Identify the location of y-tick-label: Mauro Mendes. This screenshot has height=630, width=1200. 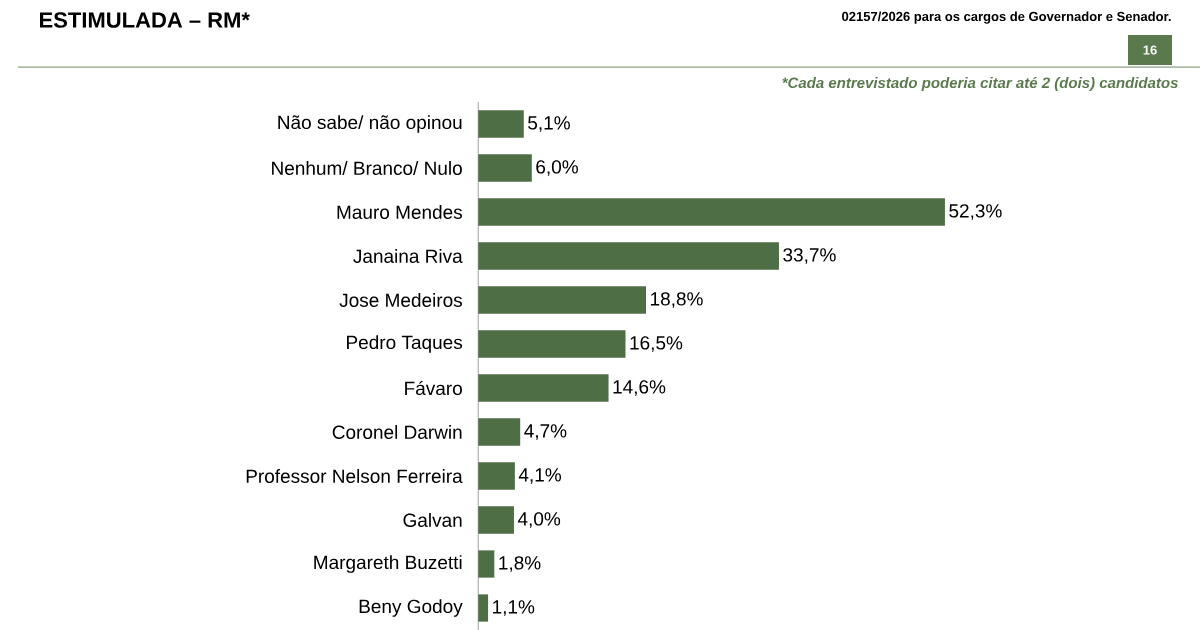
(400, 212).